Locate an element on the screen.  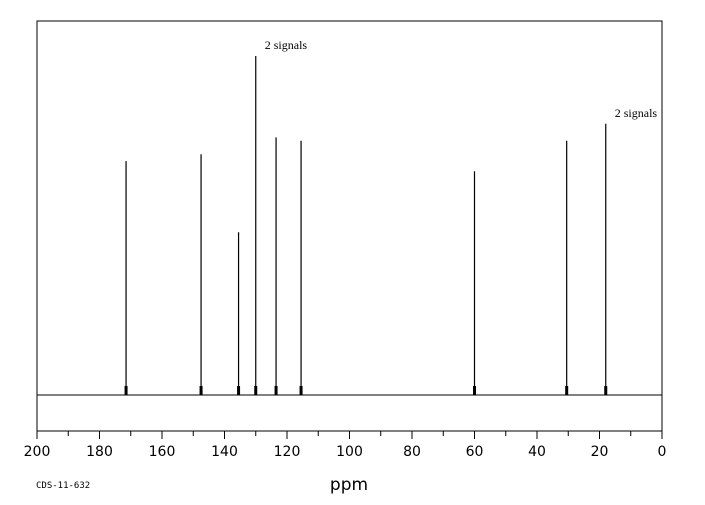
x-tick-label: 100 is located at coordinates (349, 452).